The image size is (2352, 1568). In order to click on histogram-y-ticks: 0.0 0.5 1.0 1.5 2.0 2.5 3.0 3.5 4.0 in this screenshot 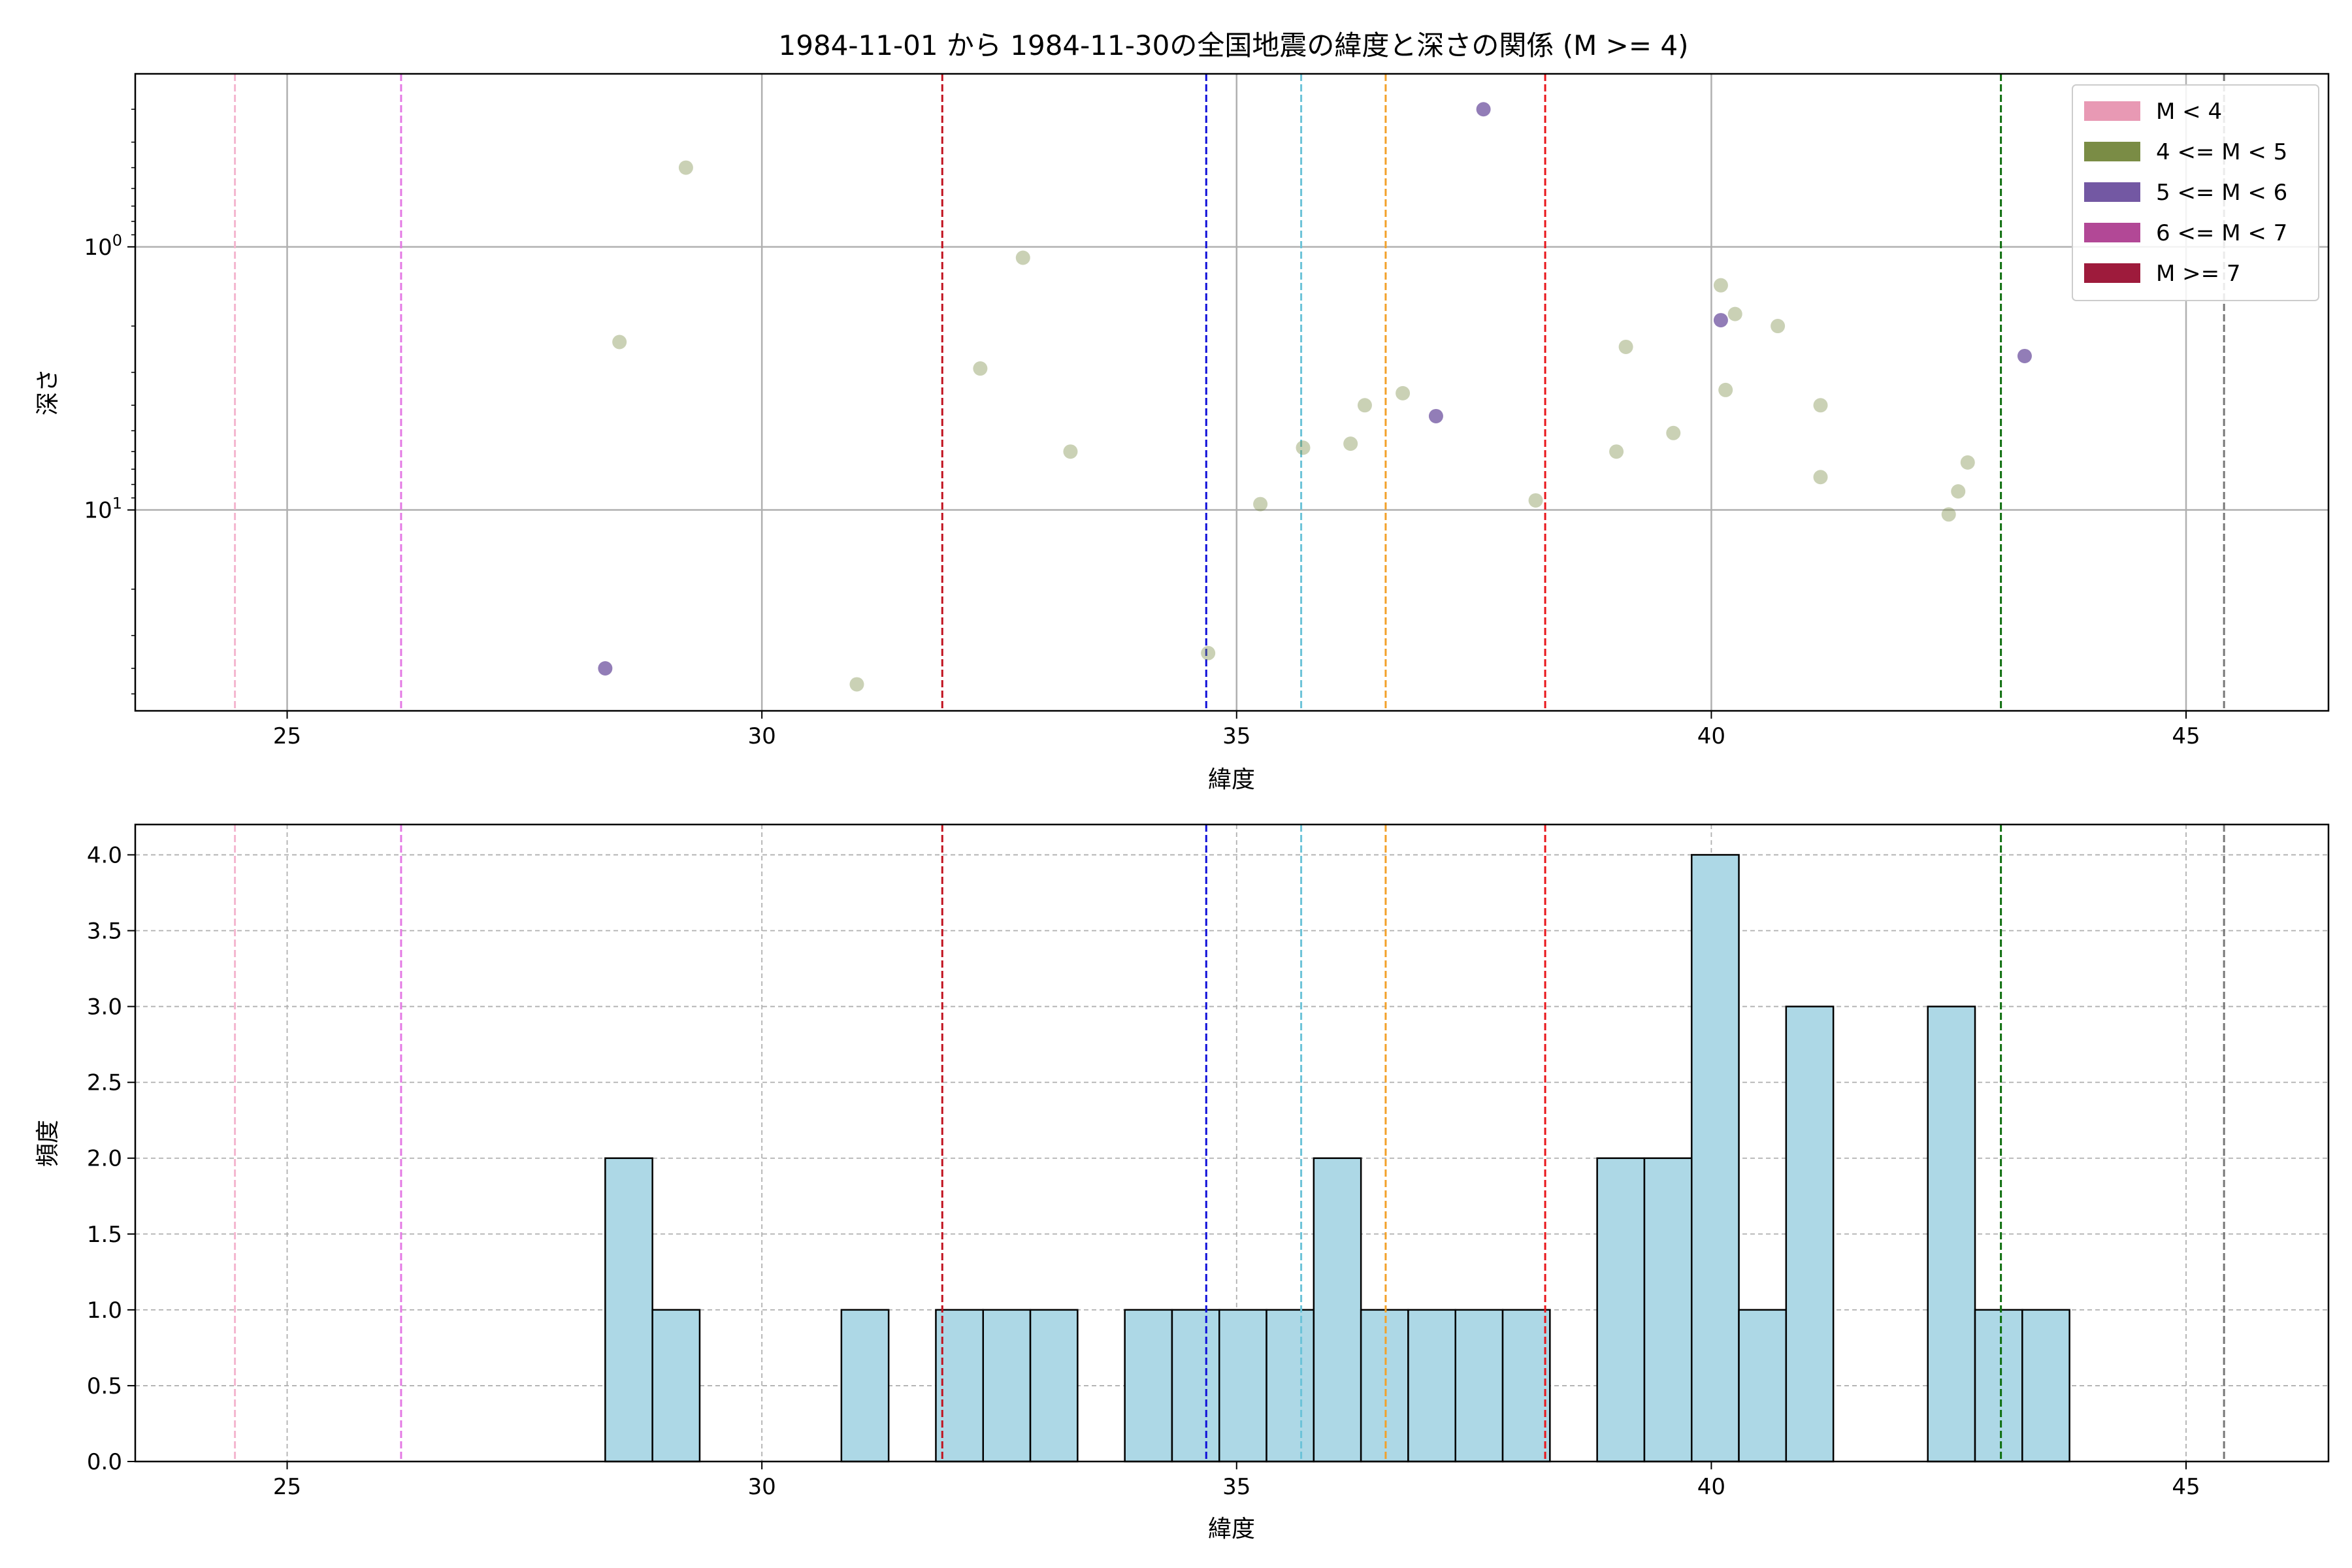, I will do `click(111, 1158)`.